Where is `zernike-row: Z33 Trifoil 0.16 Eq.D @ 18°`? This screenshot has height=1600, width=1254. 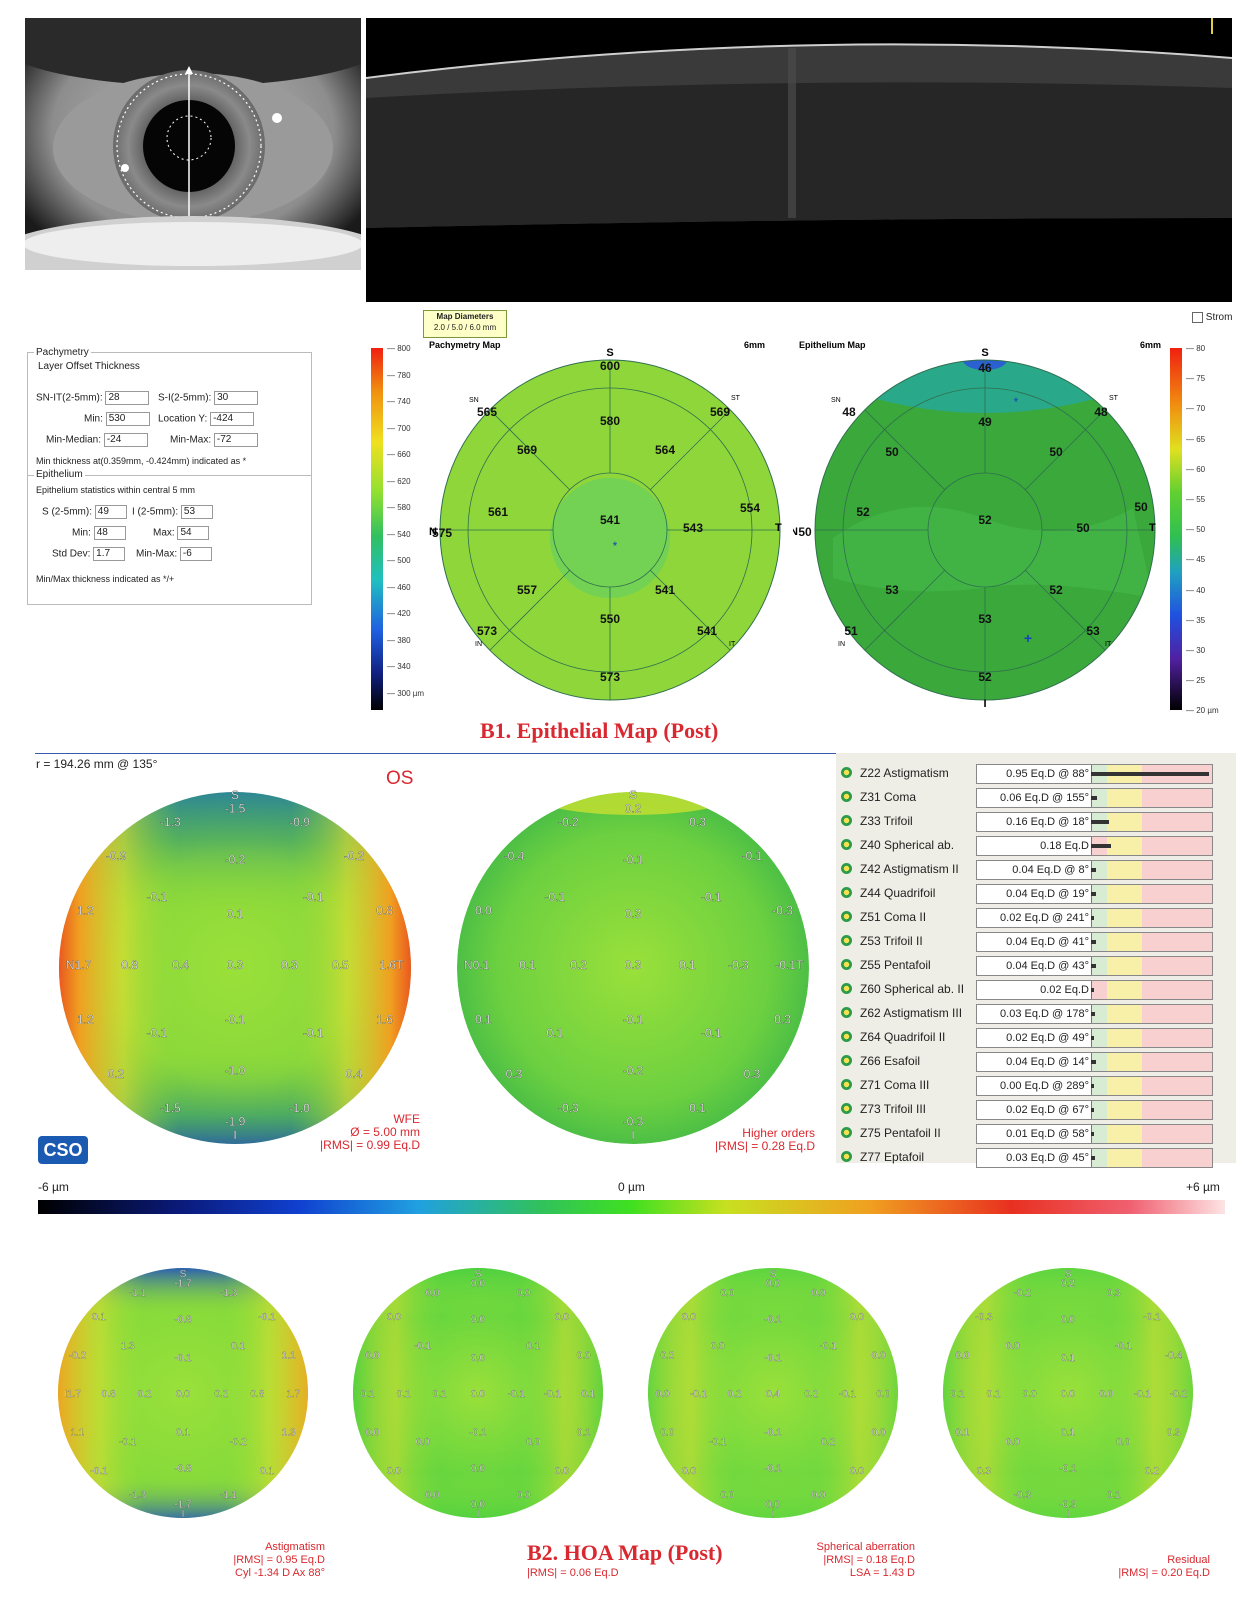
zernike-row: Z33 Trifoil 0.16 Eq.D @ 18° is located at coordinates (1036, 821).